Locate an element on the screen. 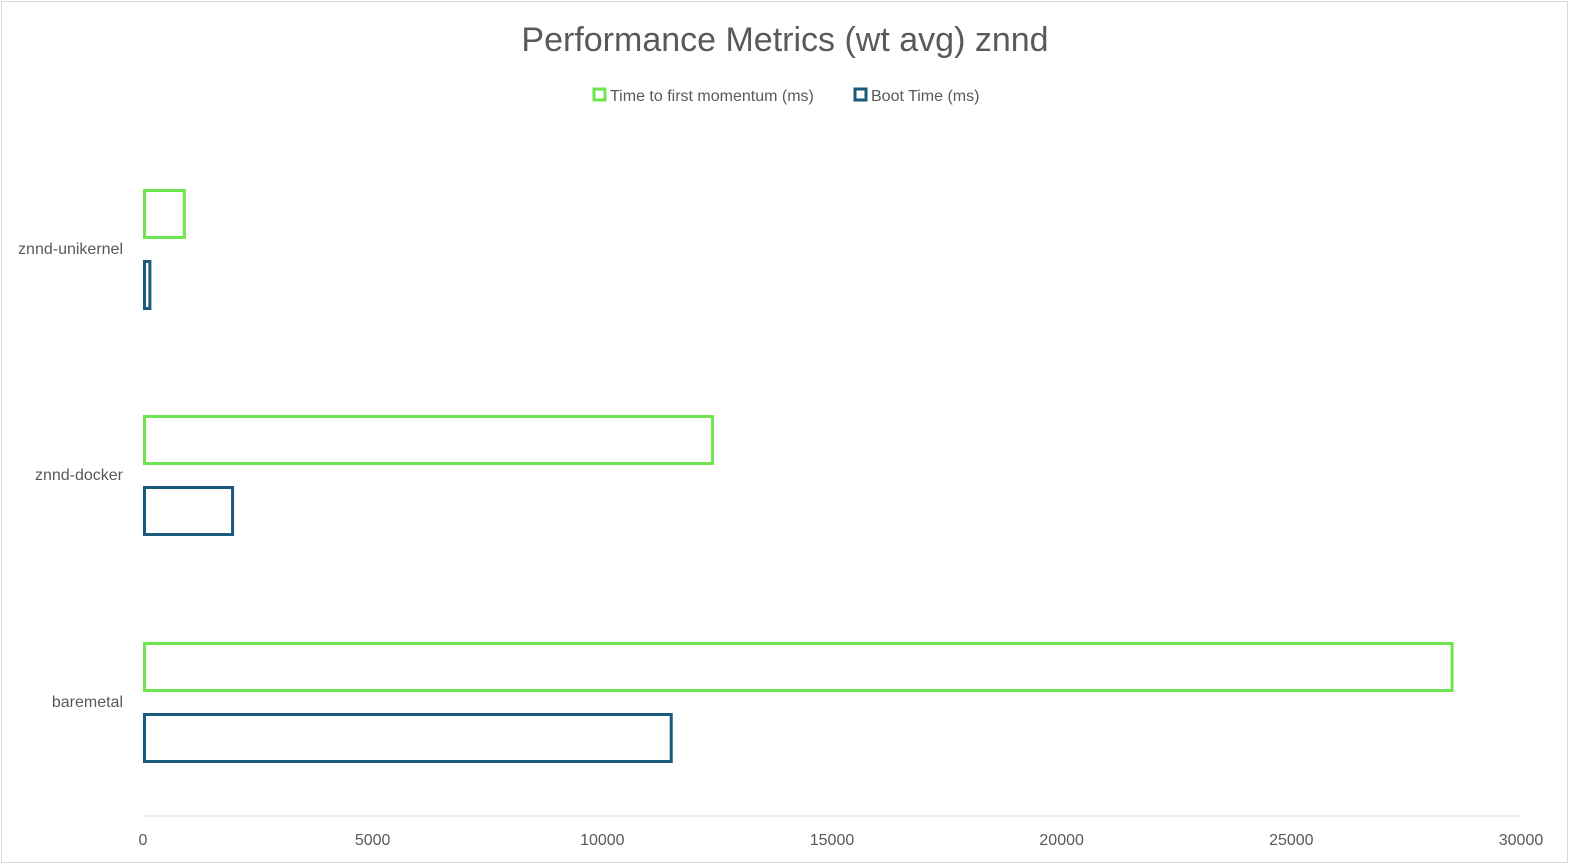 This screenshot has width=1571, height=866. x-tick-label: 25000 is located at coordinates (1291, 840).